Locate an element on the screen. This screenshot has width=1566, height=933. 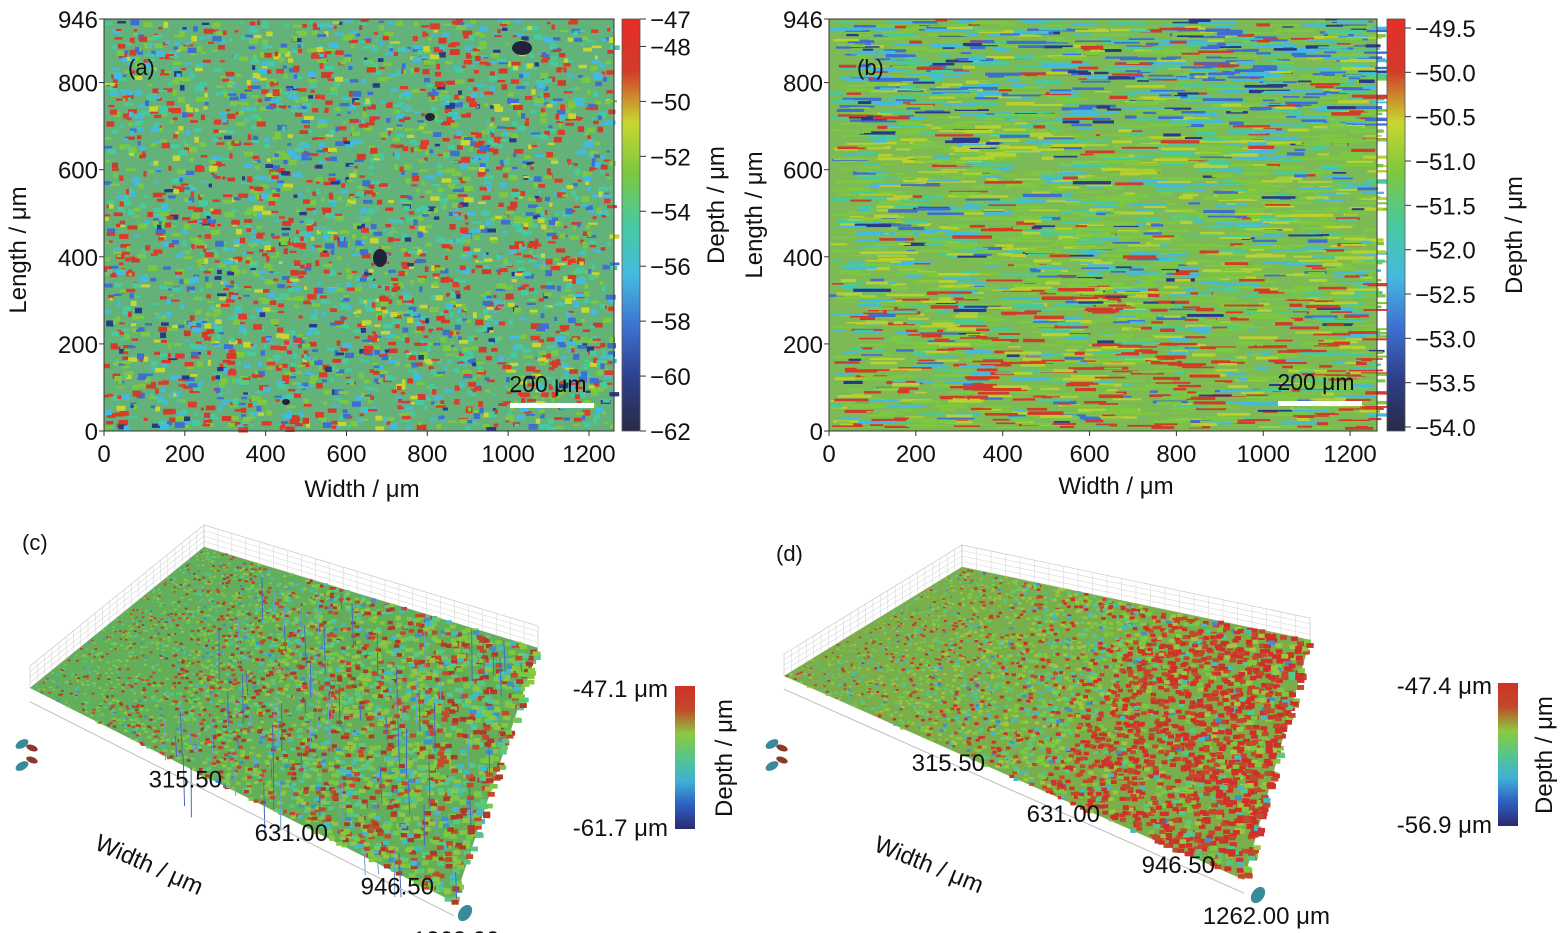
panel-c-corner-icon is located at coordinates (465, 913).